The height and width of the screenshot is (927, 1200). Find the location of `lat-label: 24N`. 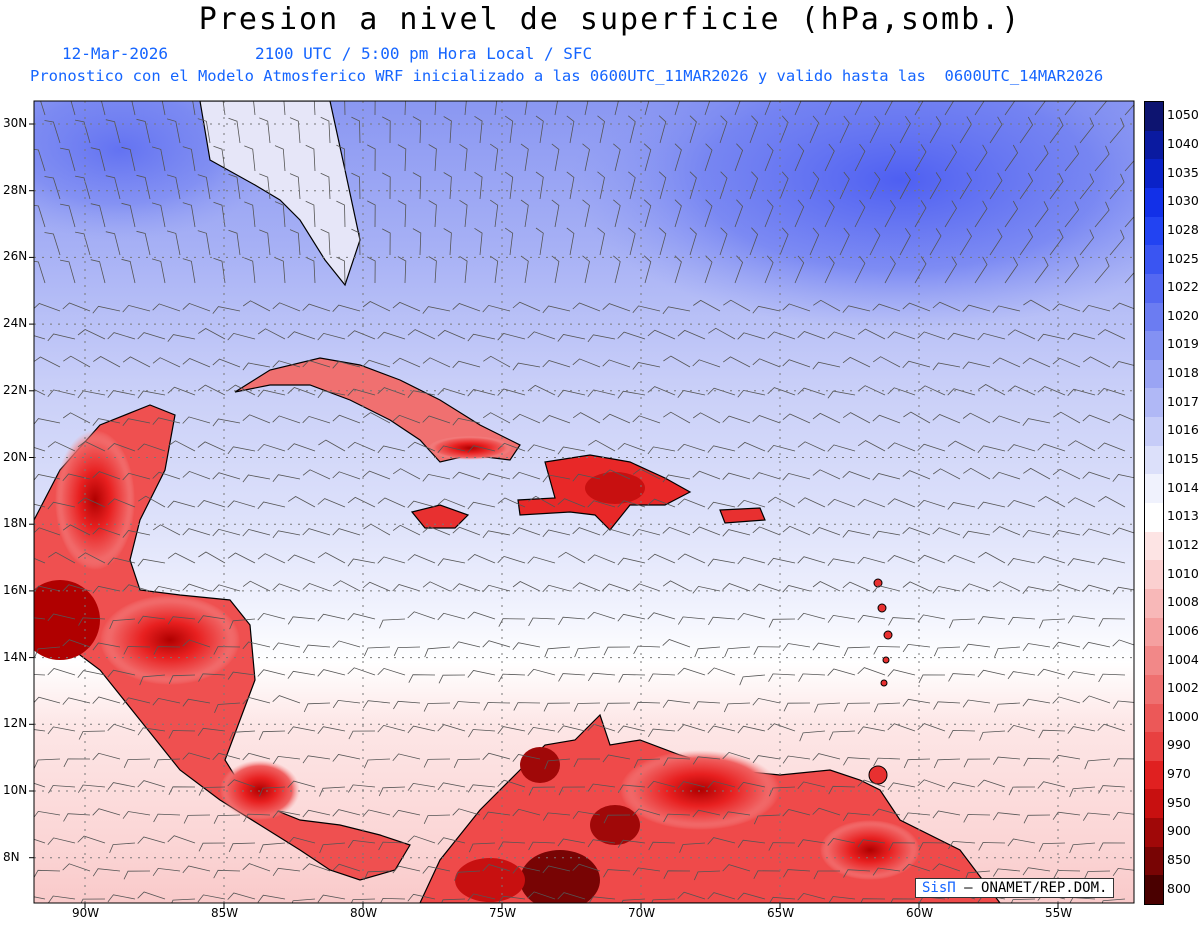

lat-label: 24N is located at coordinates (15, 323).